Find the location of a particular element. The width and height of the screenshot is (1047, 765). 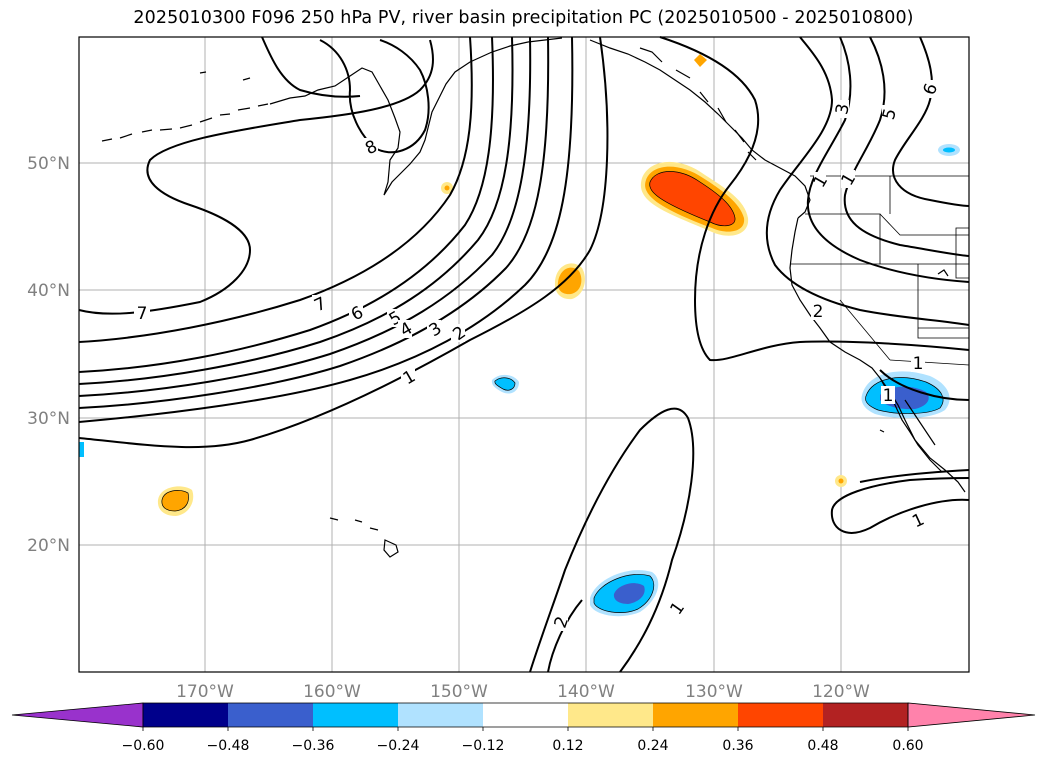

lat-label: 30°N is located at coordinates (48, 419).